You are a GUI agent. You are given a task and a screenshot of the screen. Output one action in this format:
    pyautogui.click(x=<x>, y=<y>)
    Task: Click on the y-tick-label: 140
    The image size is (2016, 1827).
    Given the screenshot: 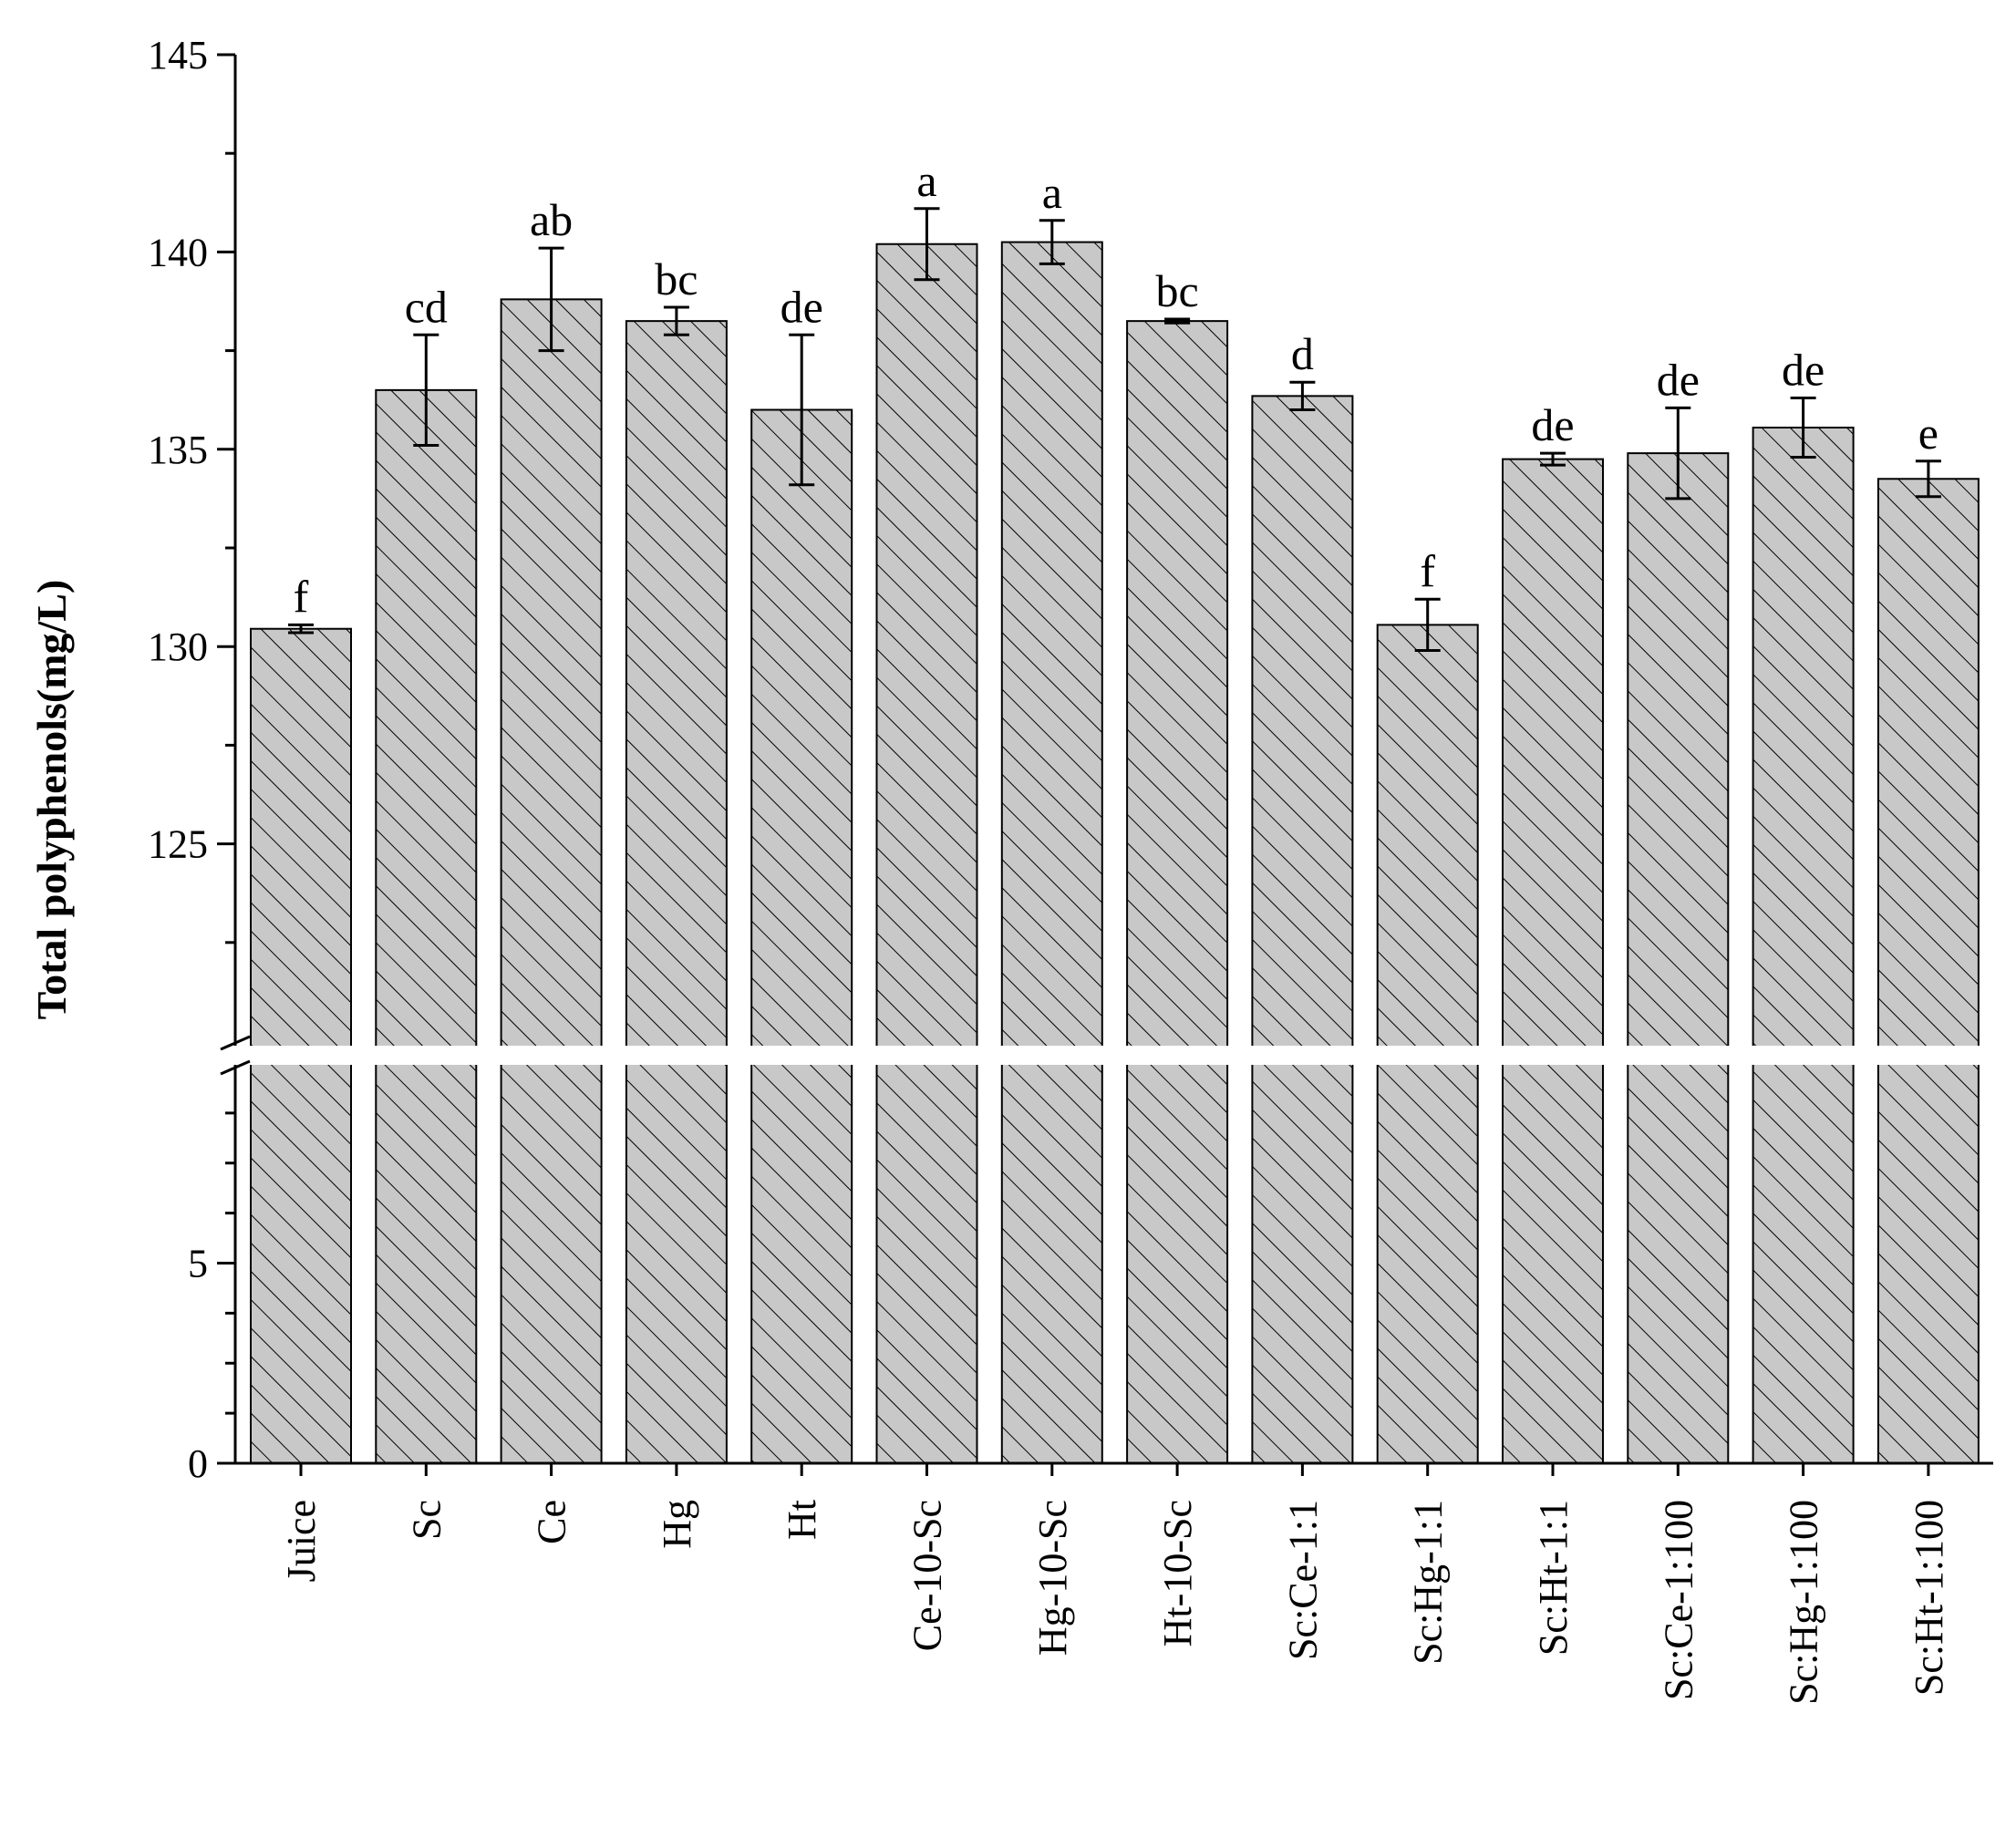 What is the action you would take?
    pyautogui.click(x=178, y=252)
    